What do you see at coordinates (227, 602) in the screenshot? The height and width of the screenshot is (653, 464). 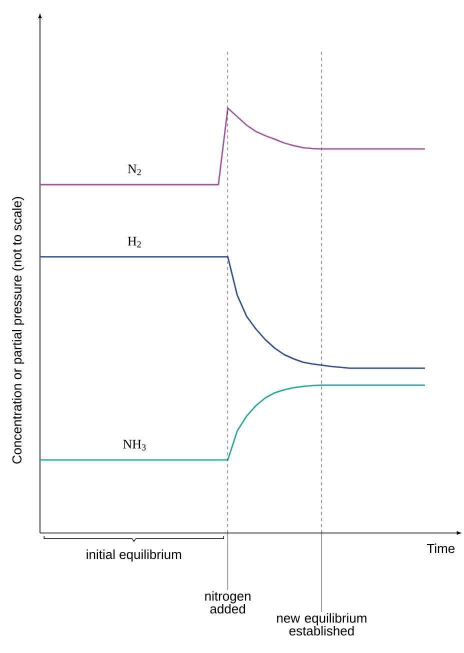 I see `text: nitrogen added` at bounding box center [227, 602].